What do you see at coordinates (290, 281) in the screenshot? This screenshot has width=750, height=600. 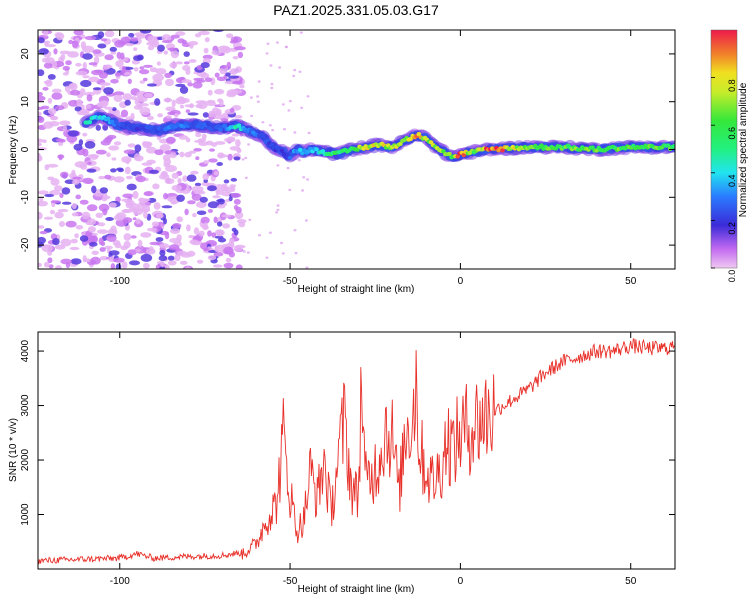 I see `x-tick-label: -50` at bounding box center [290, 281].